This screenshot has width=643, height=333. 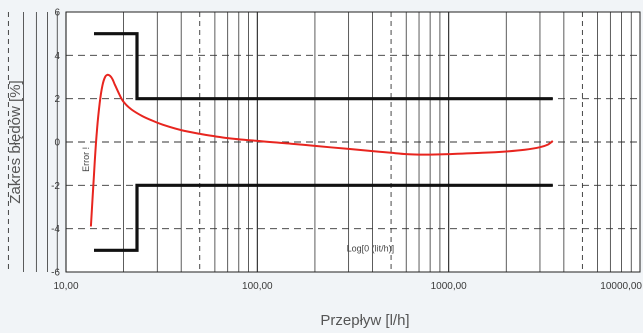 What do you see at coordinates (323, 217) in the screenshot?
I see `lower-limit-line` at bounding box center [323, 217].